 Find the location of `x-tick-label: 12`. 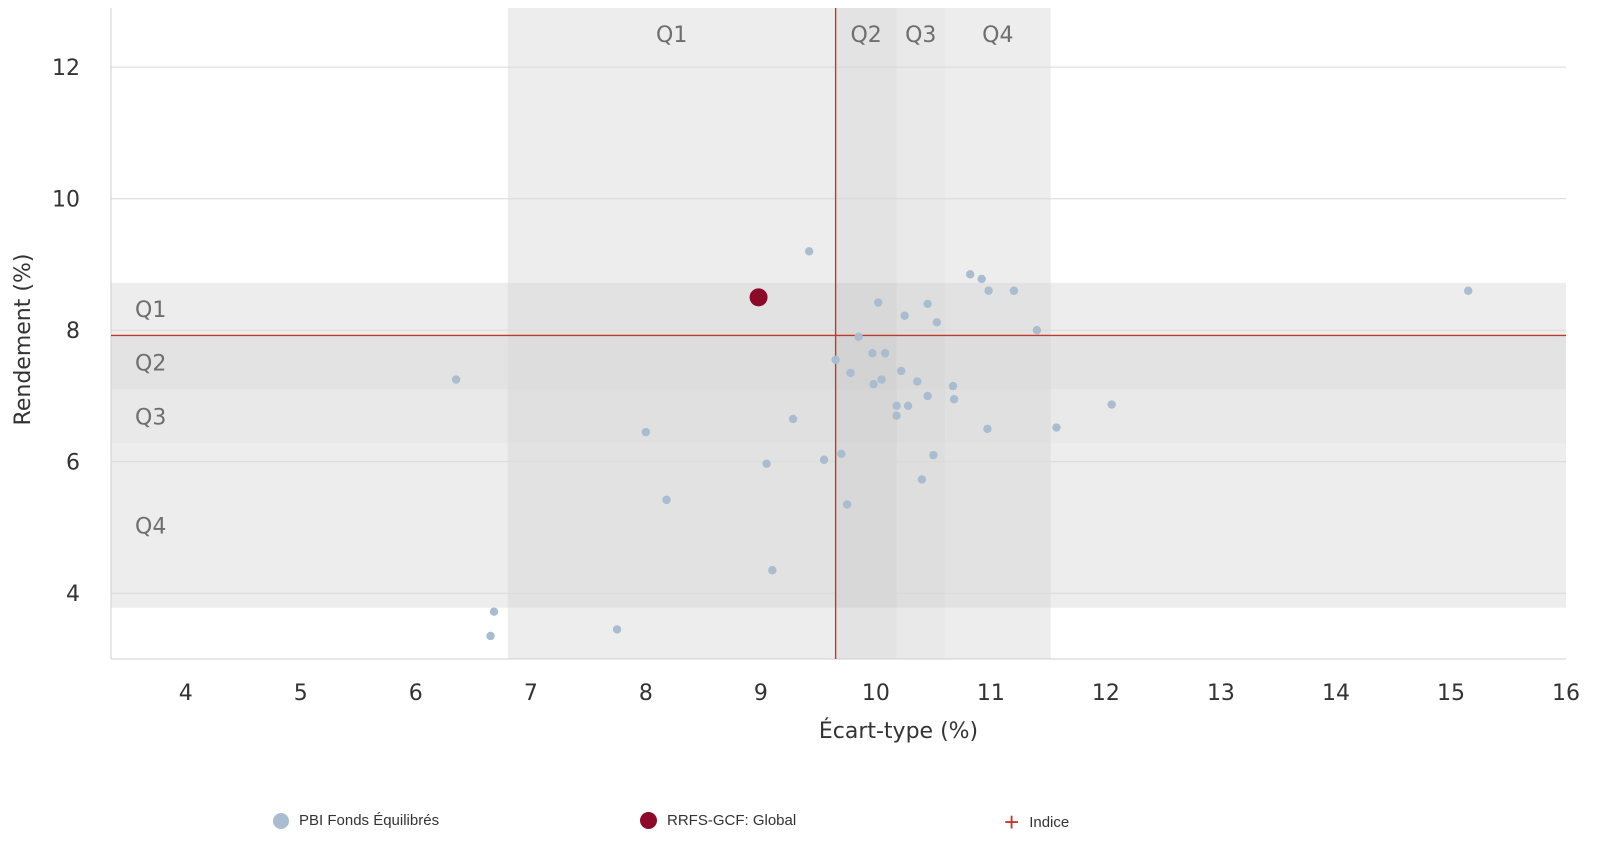

x-tick-label: 12 is located at coordinates (1106, 693).